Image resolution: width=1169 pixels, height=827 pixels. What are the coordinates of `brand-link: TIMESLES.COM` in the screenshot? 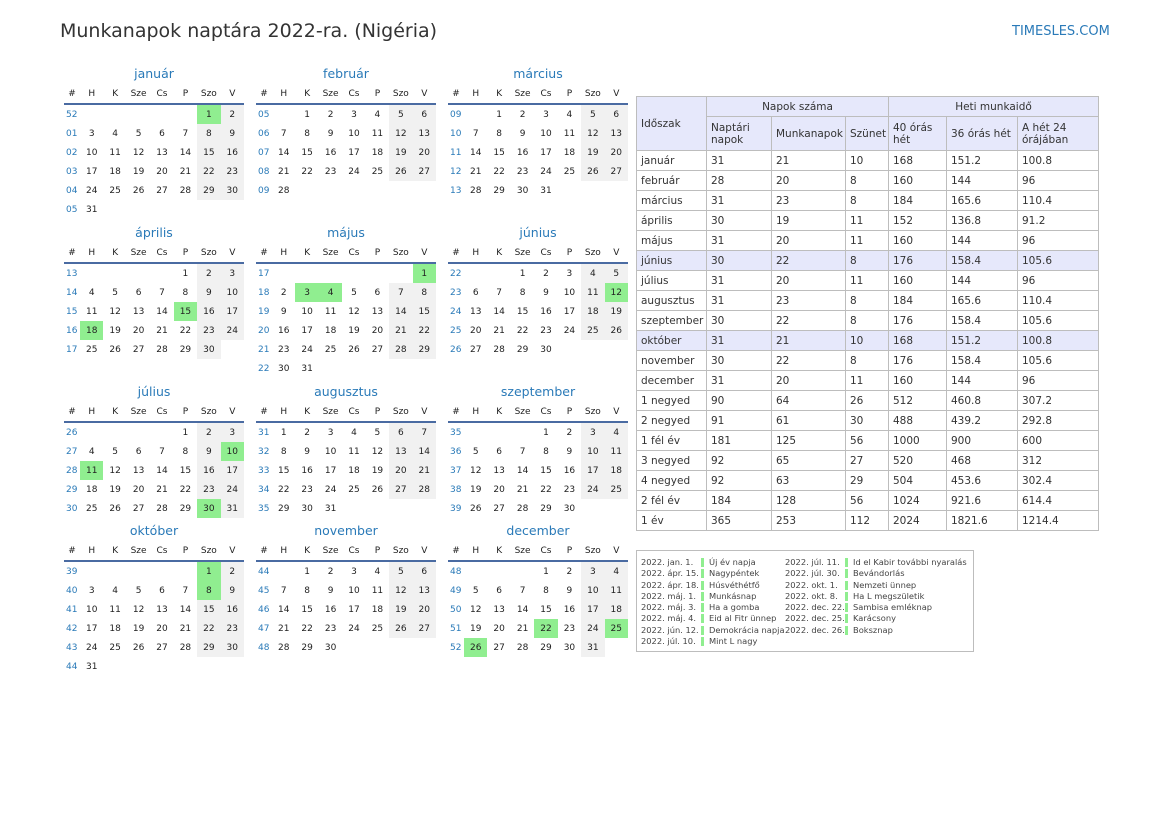 It's located at (1061, 31).